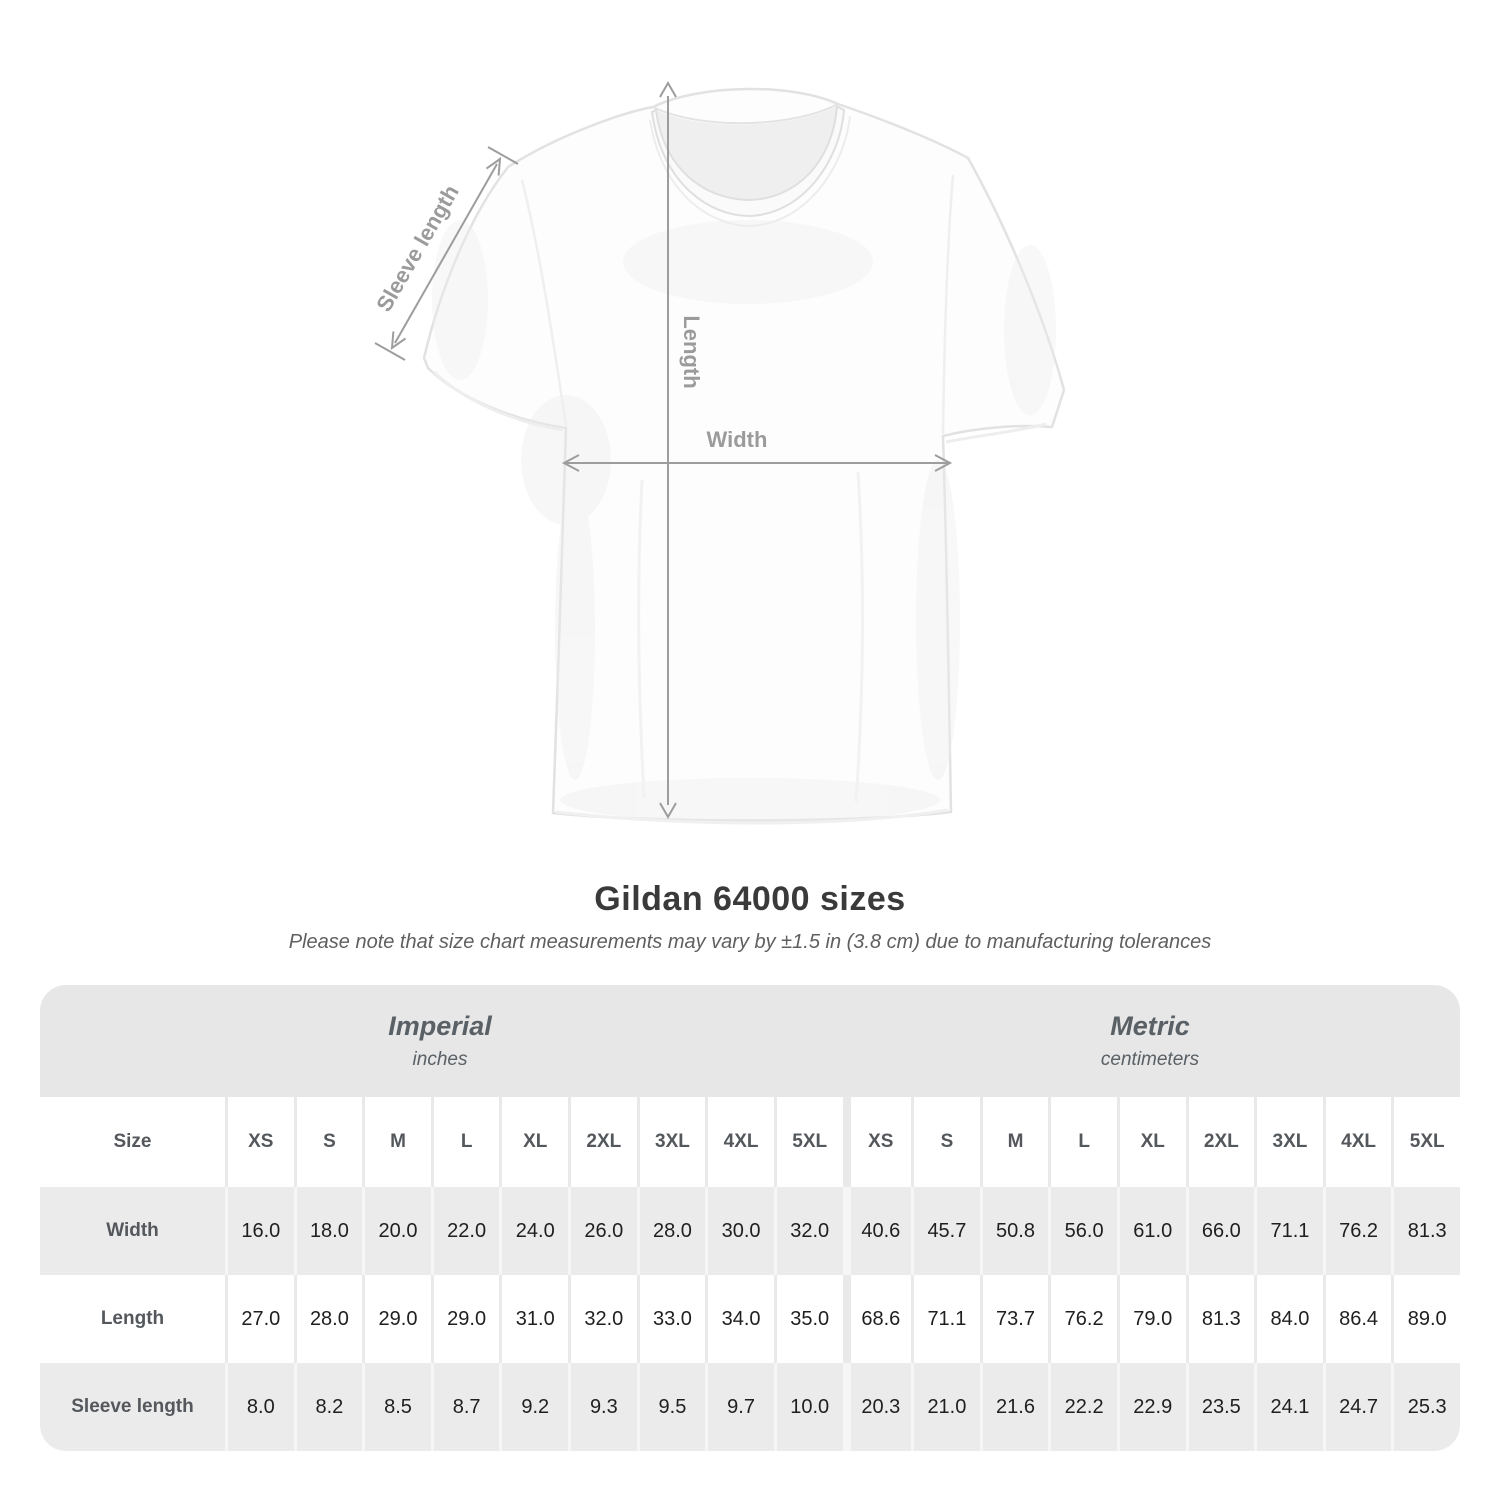 This screenshot has width=1500, height=1500. I want to click on value-cell-metric: 86.4, so click(1357, 1319).